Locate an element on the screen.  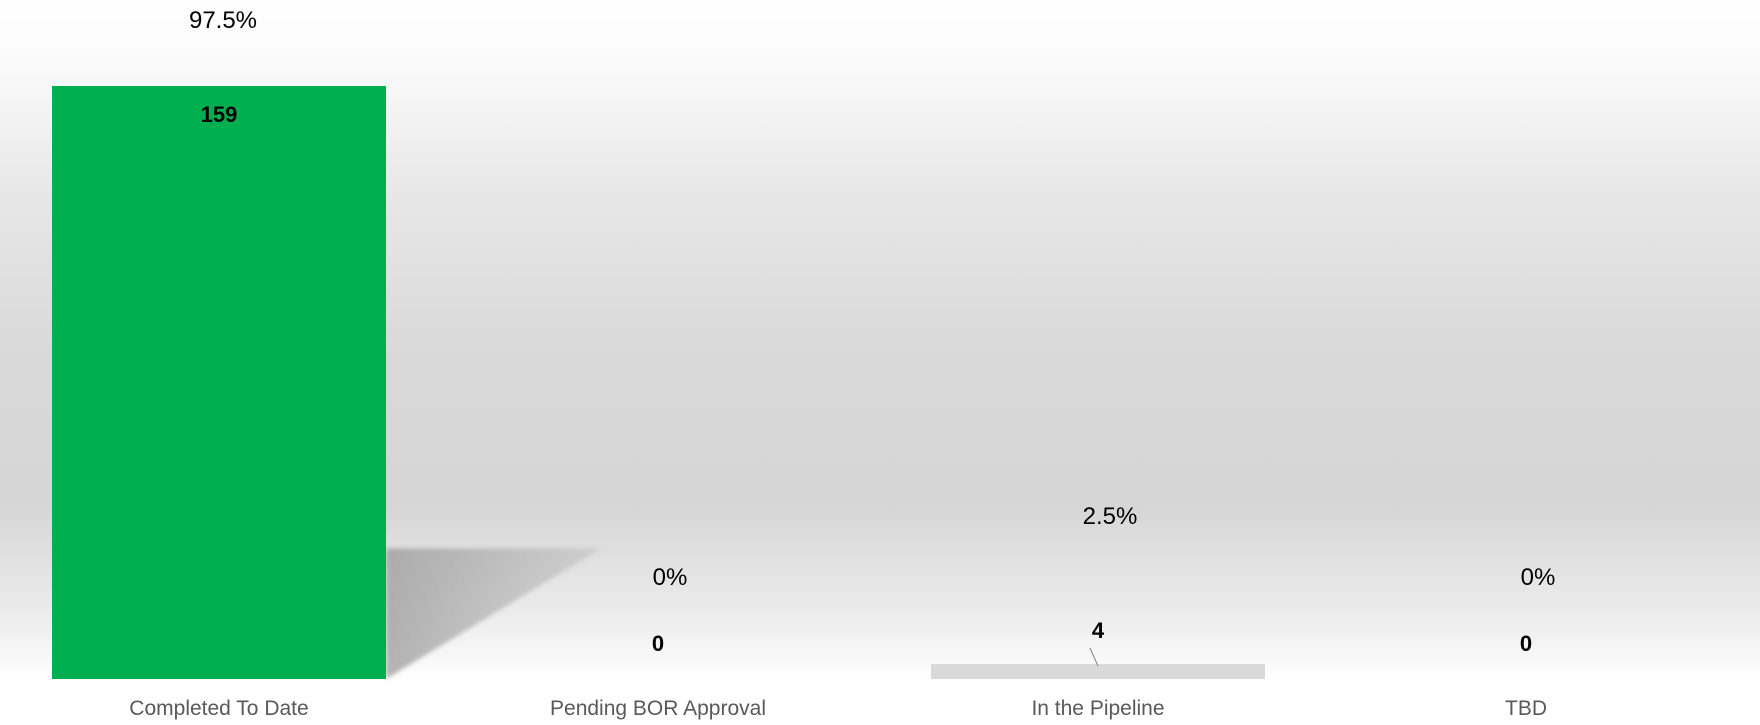
category-label-completed-to-date: Completed To Date is located at coordinates (218, 708).